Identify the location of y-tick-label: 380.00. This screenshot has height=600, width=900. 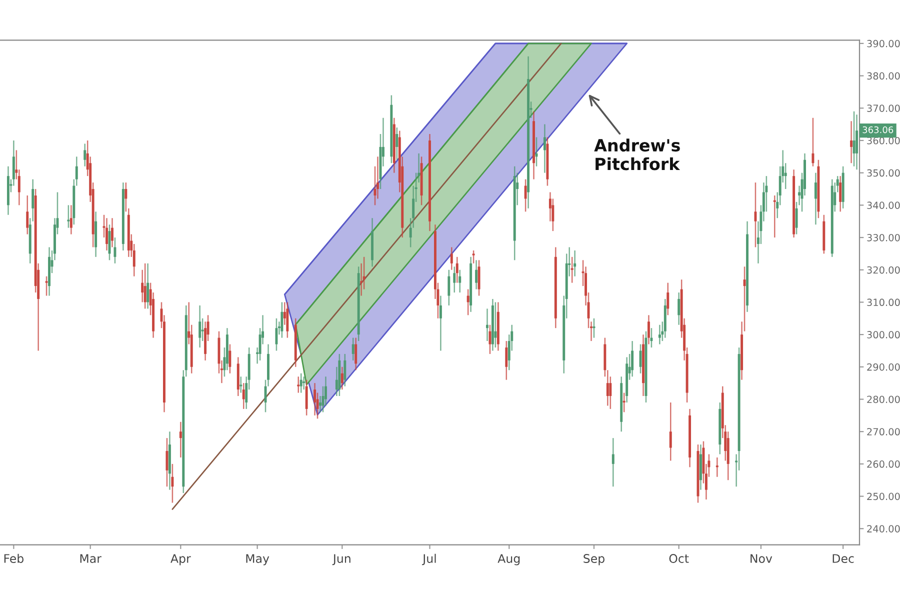
(883, 76).